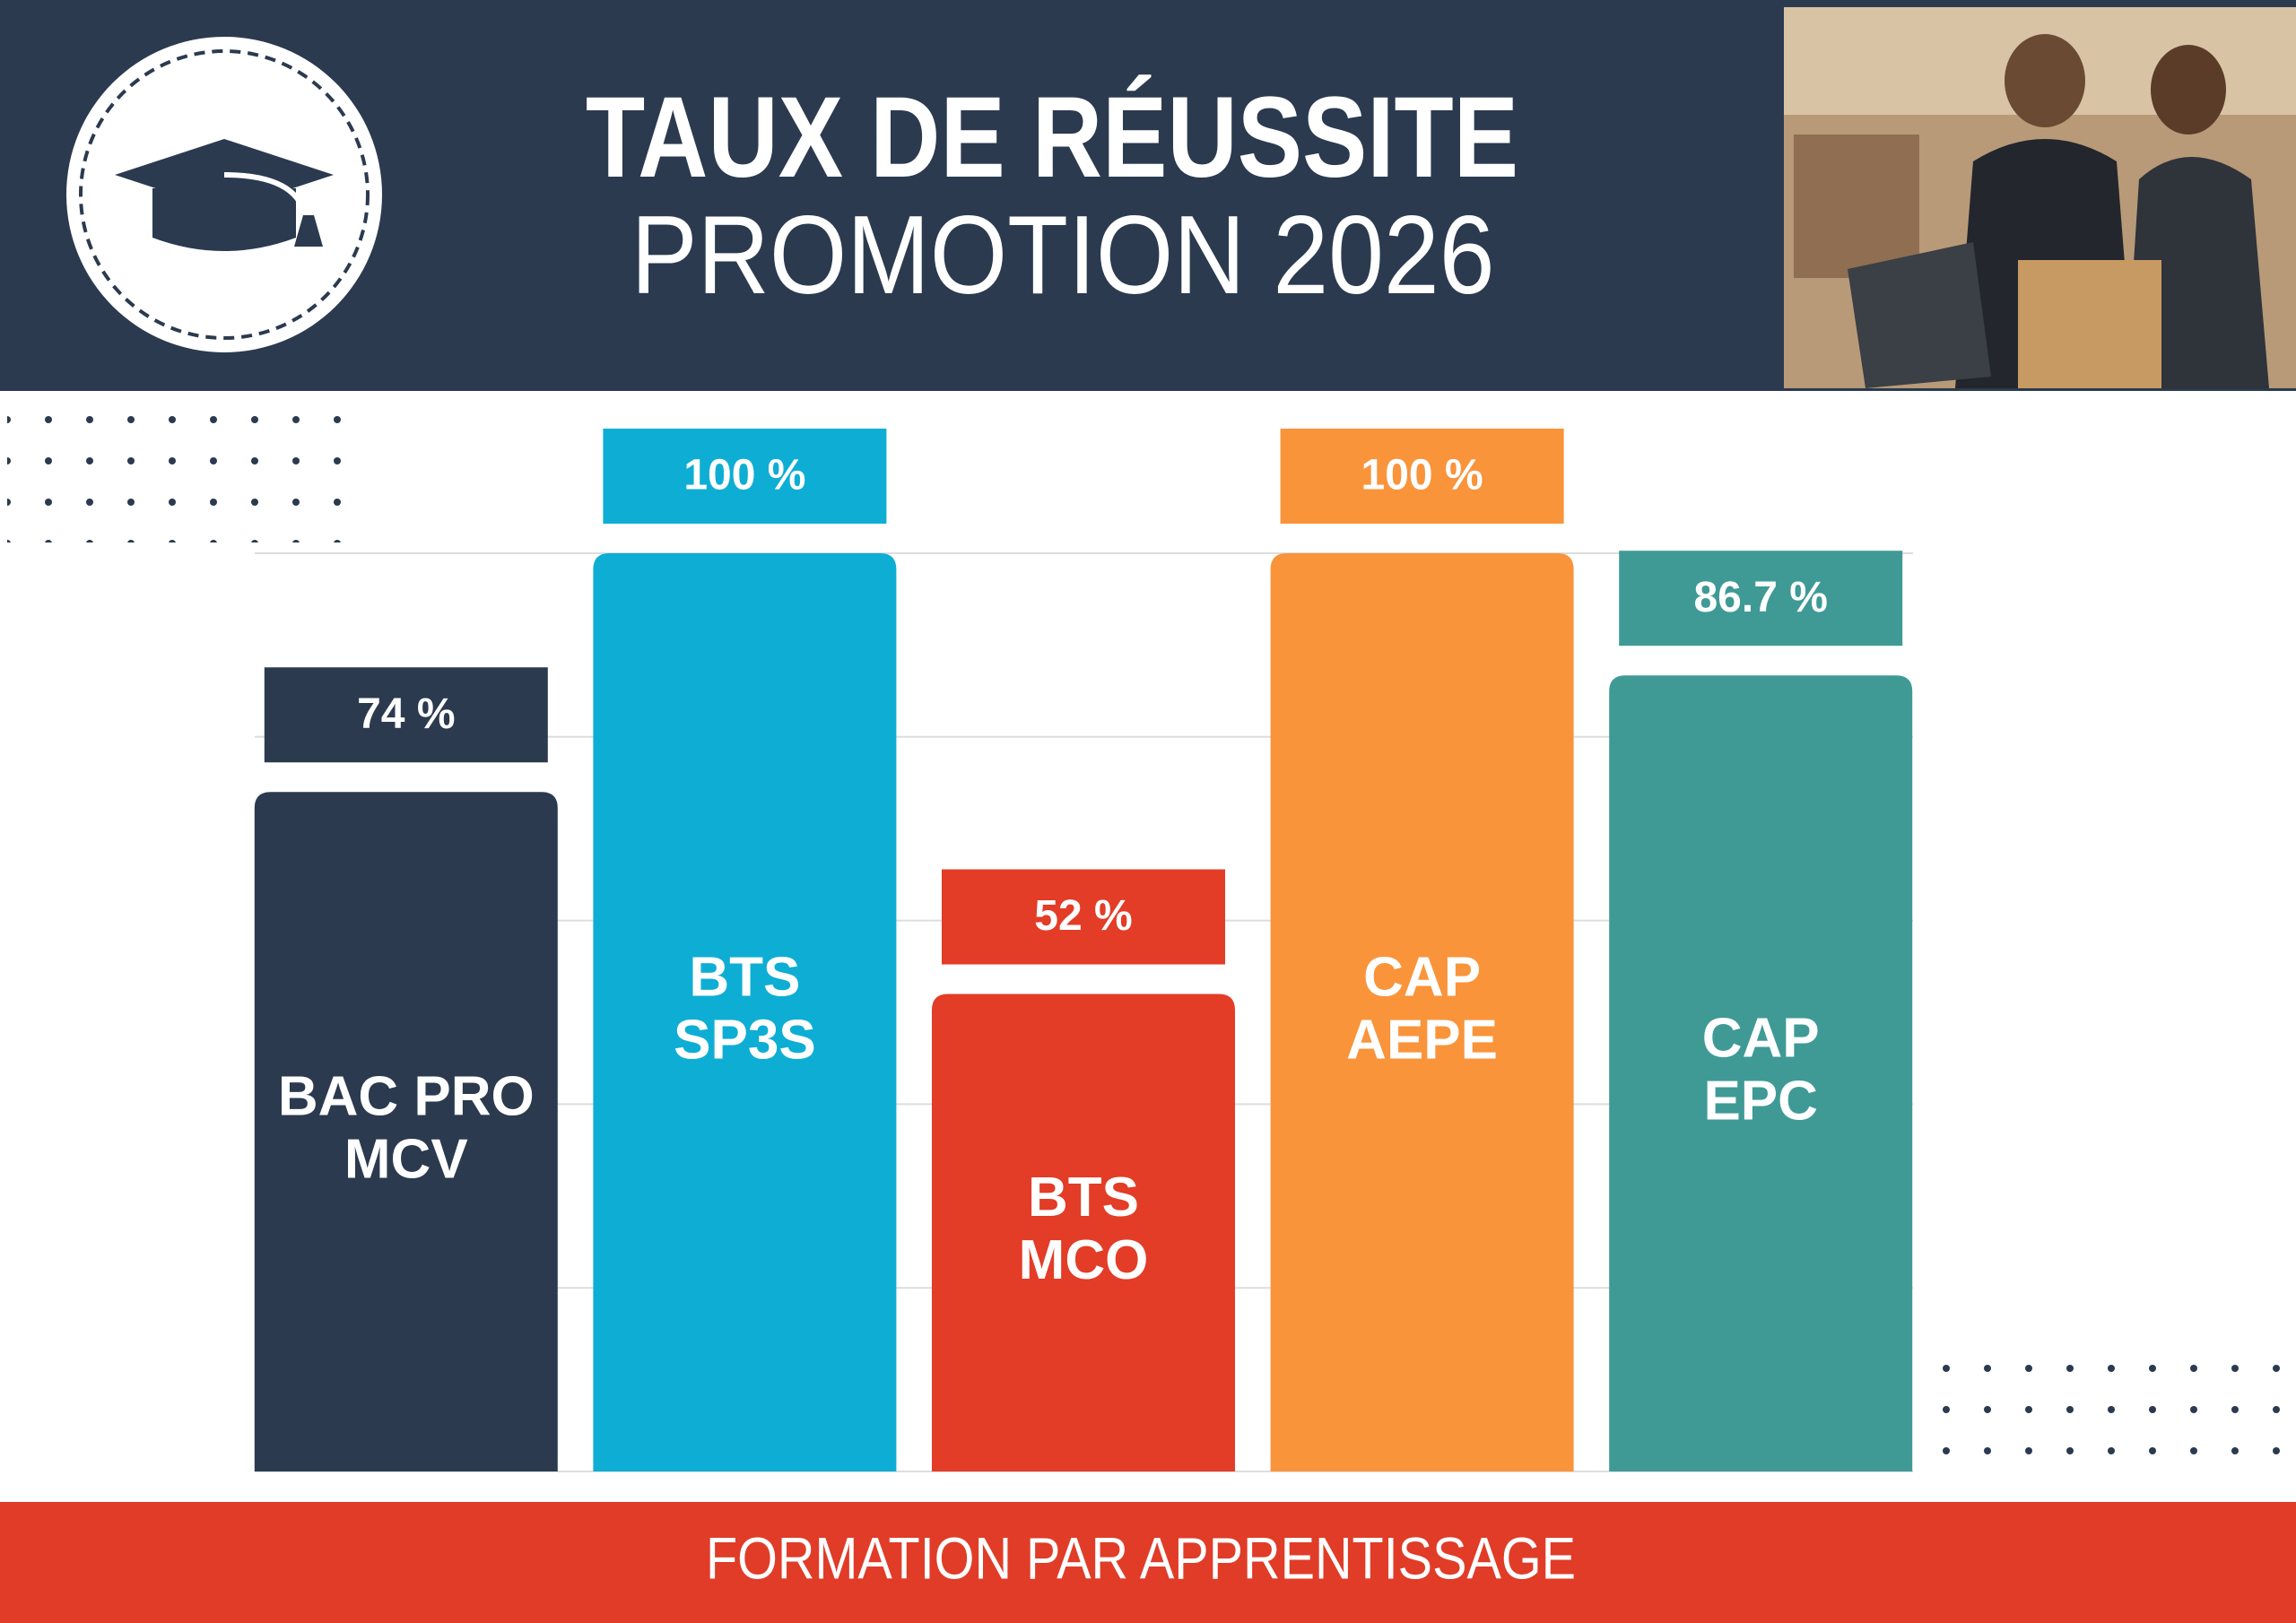 This screenshot has width=2296, height=1623. What do you see at coordinates (745, 1040) in the screenshot?
I see `category-label: SP3S` at bounding box center [745, 1040].